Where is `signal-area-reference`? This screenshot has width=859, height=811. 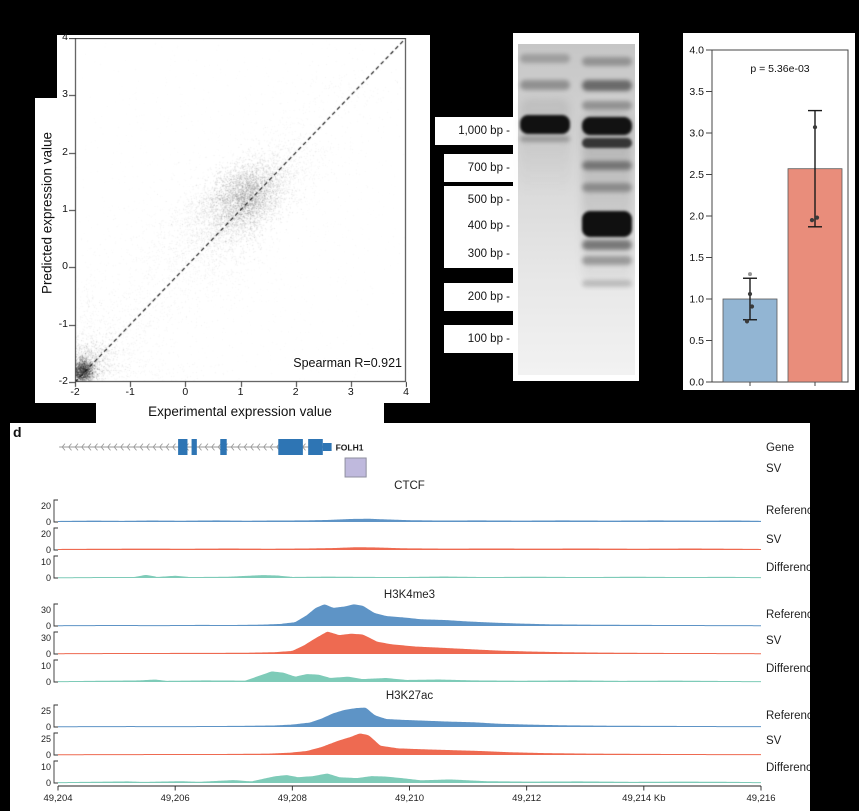
signal-area-reference is located at coordinates (409, 717).